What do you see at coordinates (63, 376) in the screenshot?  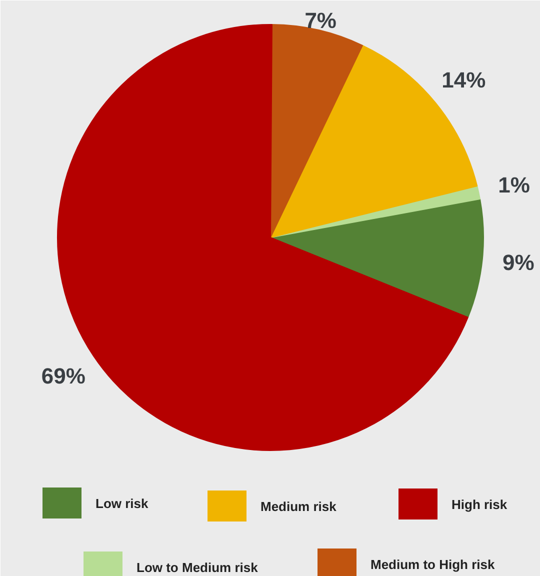 I see `data-label: 69%` at bounding box center [63, 376].